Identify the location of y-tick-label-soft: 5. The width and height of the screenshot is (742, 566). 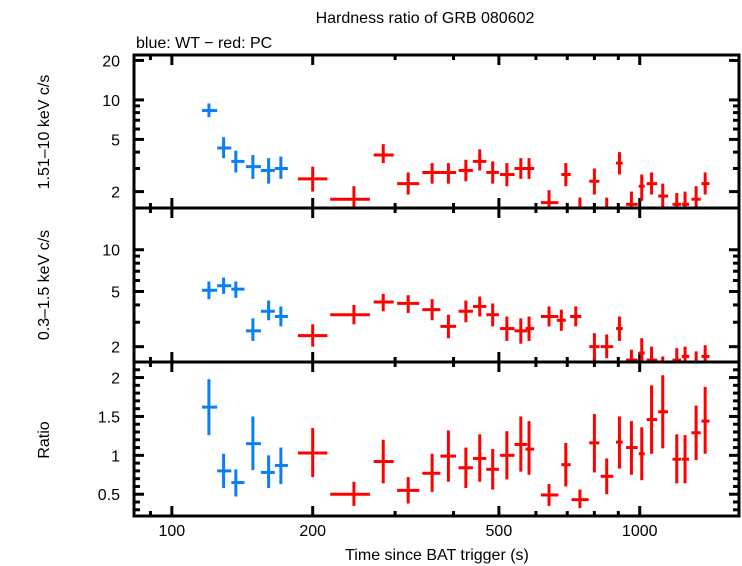
(115, 292).